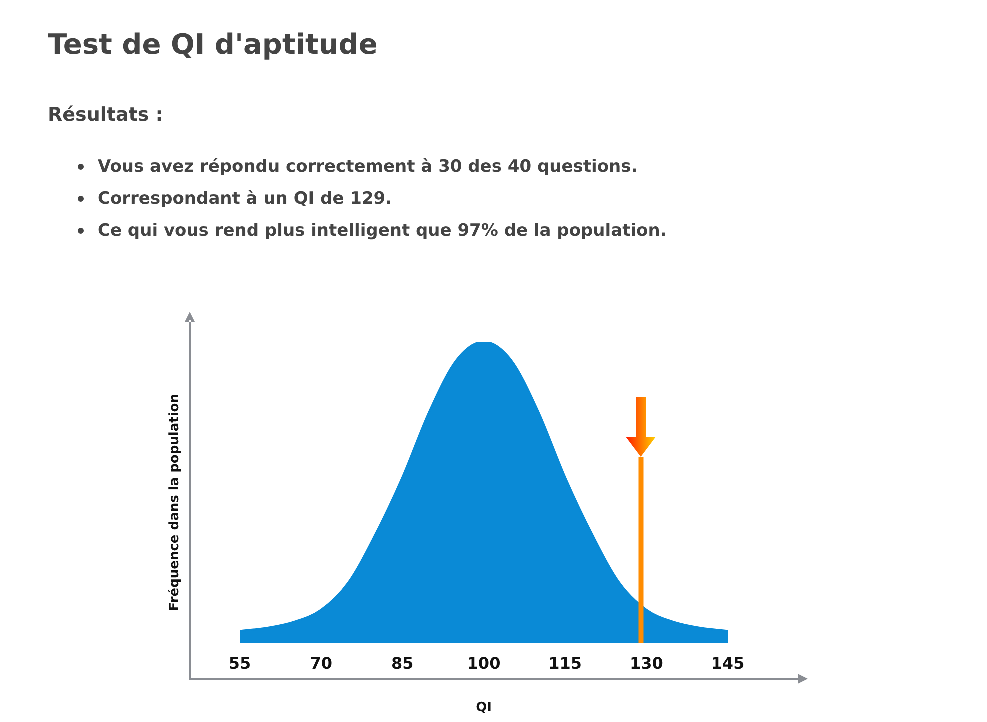  What do you see at coordinates (728, 663) in the screenshot?
I see `x-tick-label: 145` at bounding box center [728, 663].